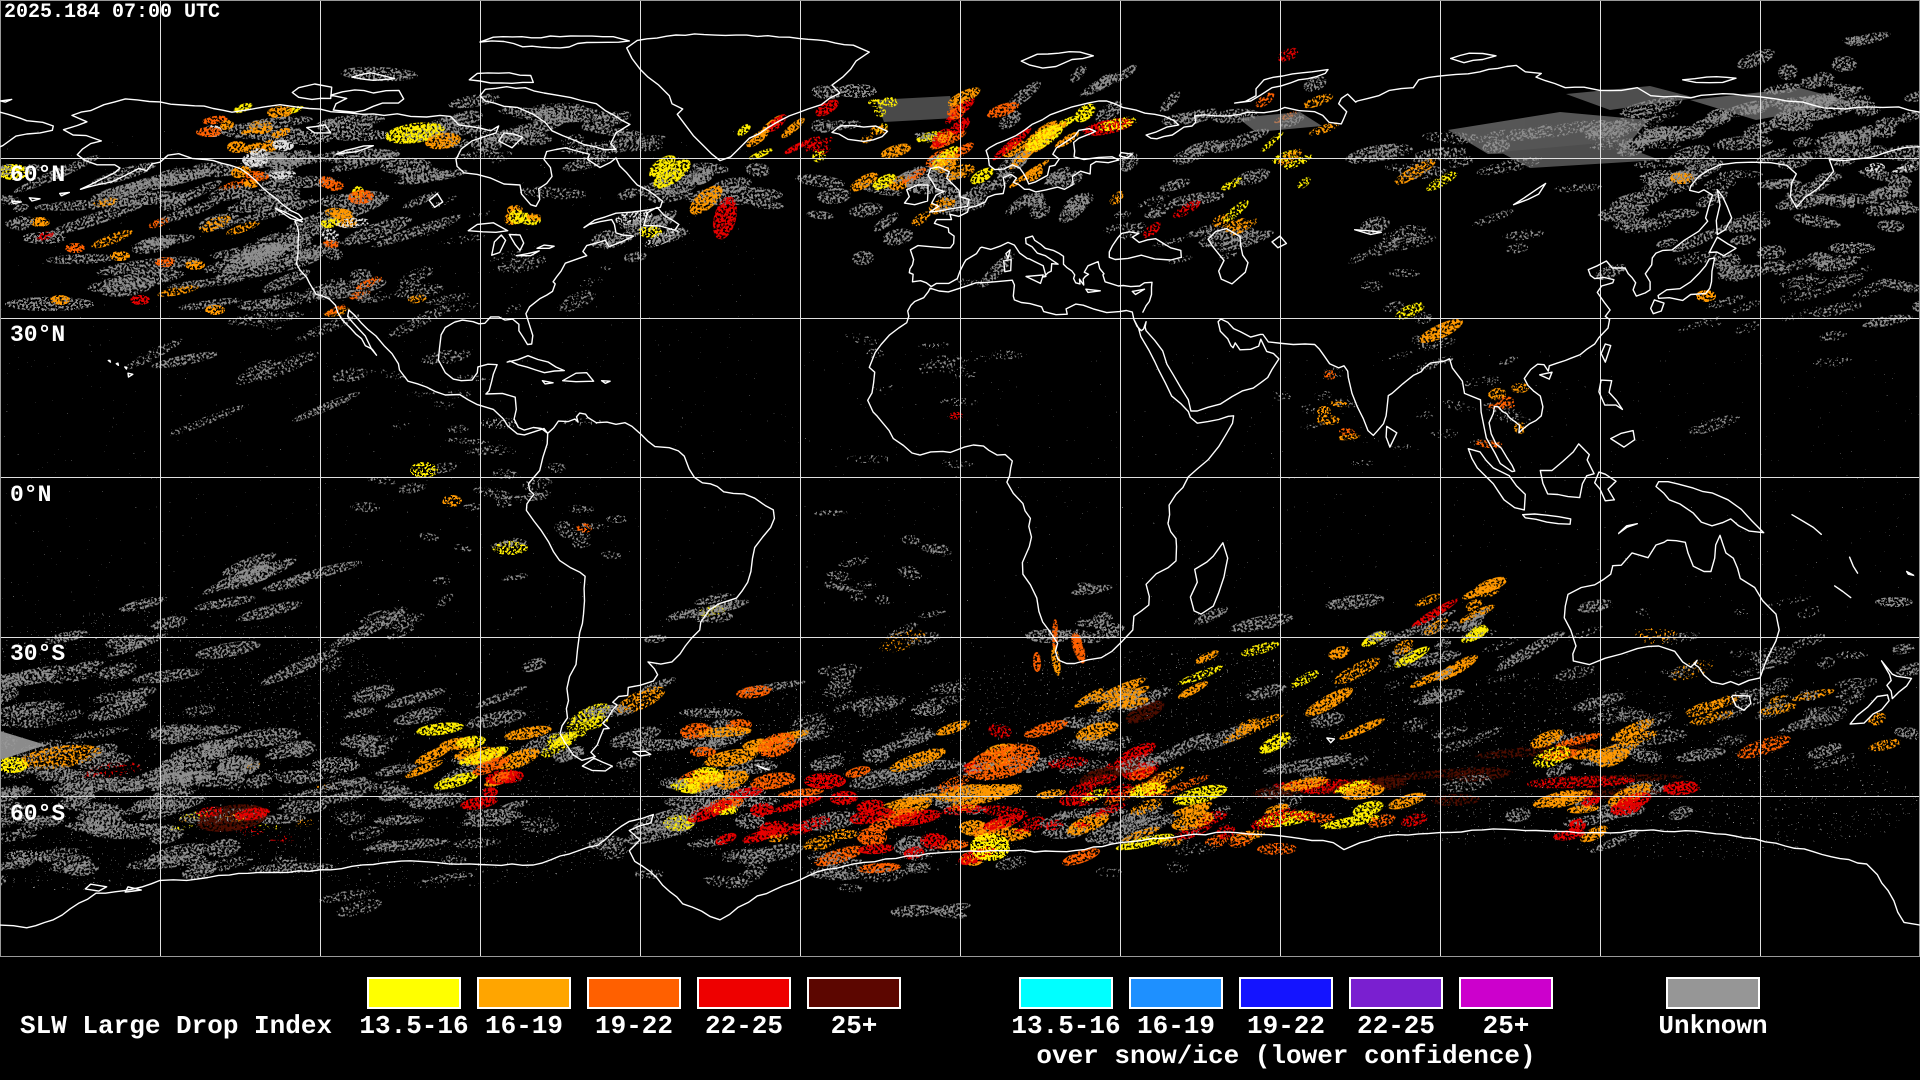 The width and height of the screenshot is (1920, 1080). Describe the element at coordinates (1712, 1026) in the screenshot. I see `svg-text: Unknown` at that location.